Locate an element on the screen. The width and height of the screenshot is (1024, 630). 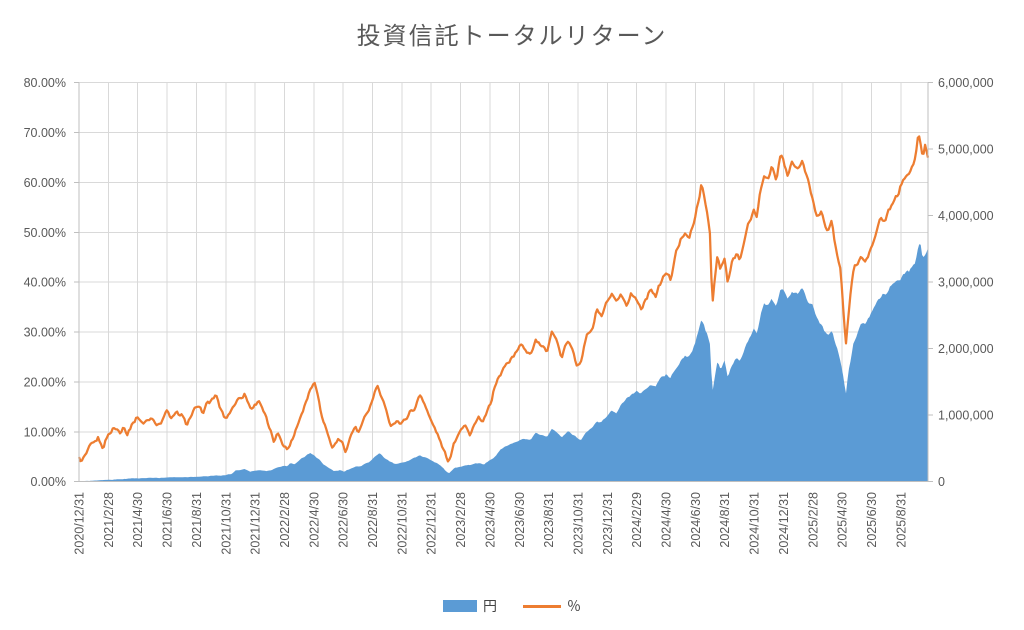
y-axis-right-tick: 5,000,000 is located at coordinates (966, 150).